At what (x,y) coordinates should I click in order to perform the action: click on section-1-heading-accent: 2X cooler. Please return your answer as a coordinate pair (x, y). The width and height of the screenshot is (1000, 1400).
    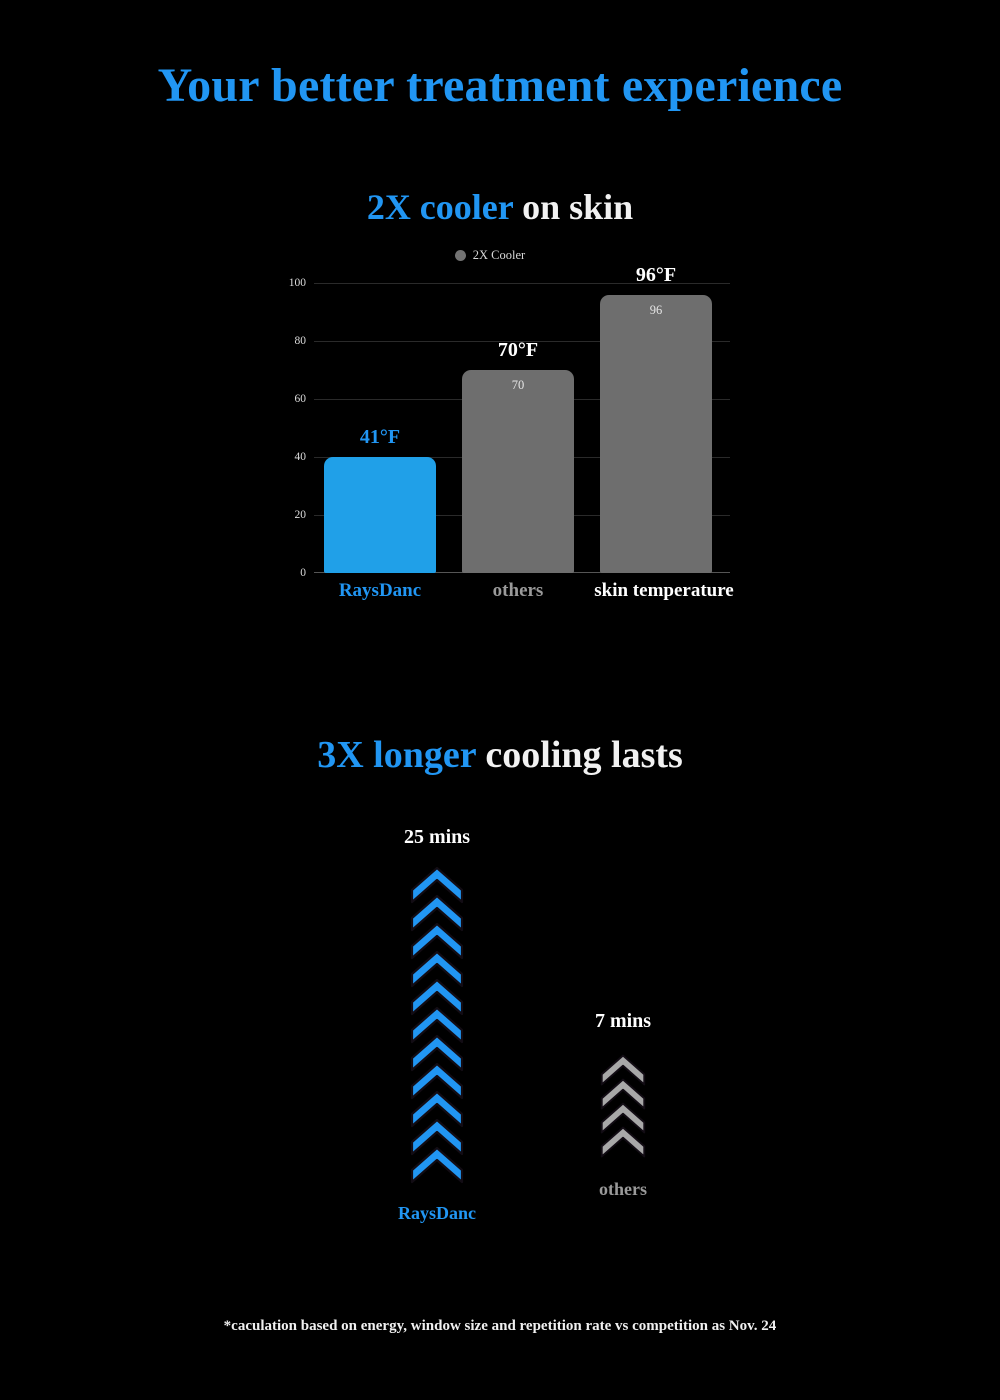
    Looking at the image, I should click on (440, 207).